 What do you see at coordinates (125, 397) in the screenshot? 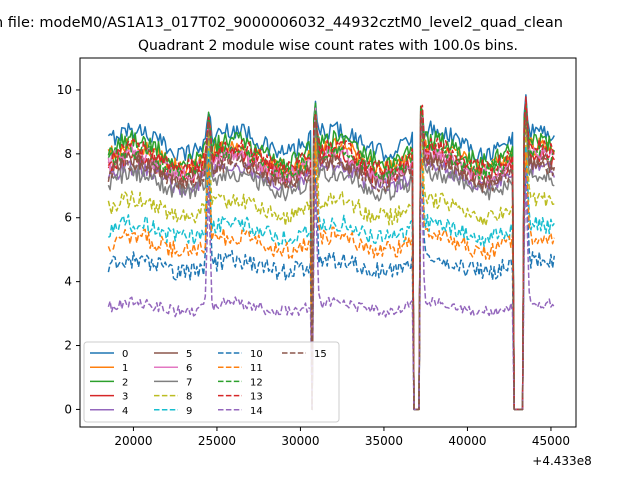
I see `legend-label-3: 3` at bounding box center [125, 397].